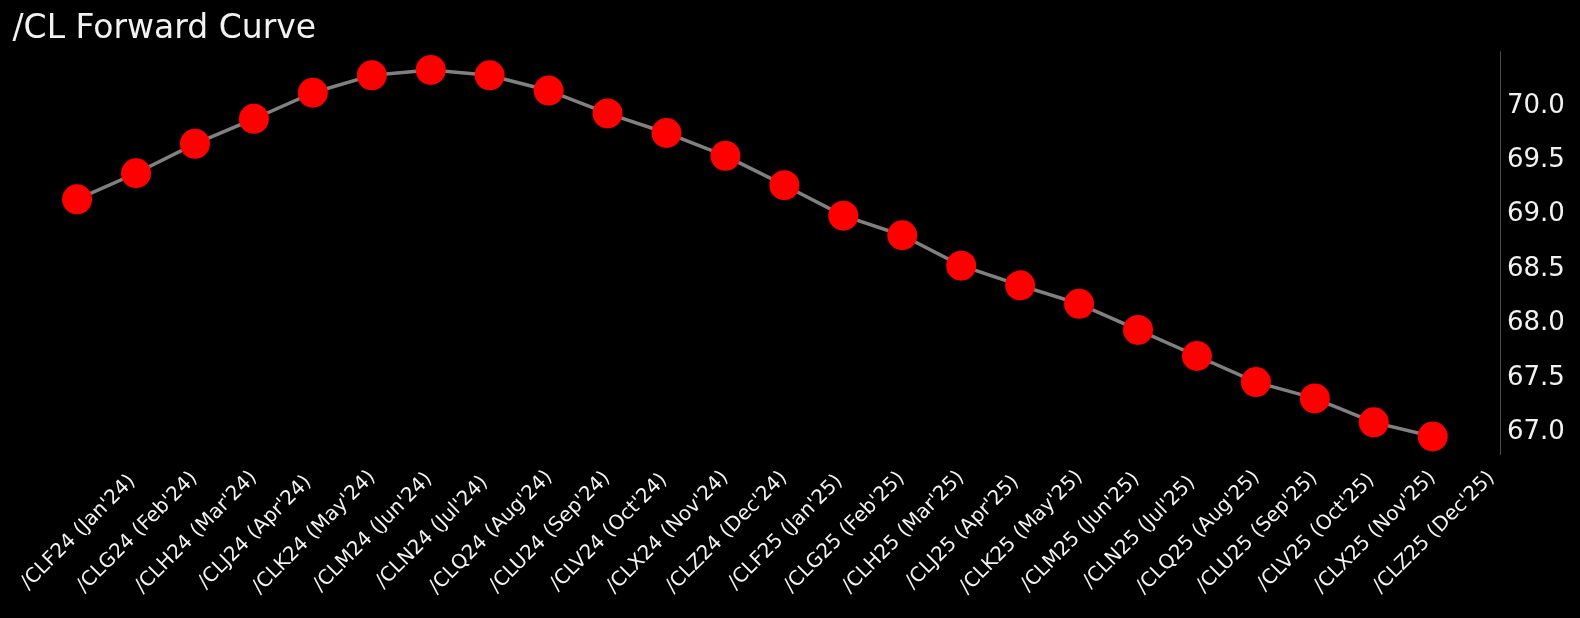  What do you see at coordinates (1536, 266) in the screenshot?
I see `y-tick-label: 68.5` at bounding box center [1536, 266].